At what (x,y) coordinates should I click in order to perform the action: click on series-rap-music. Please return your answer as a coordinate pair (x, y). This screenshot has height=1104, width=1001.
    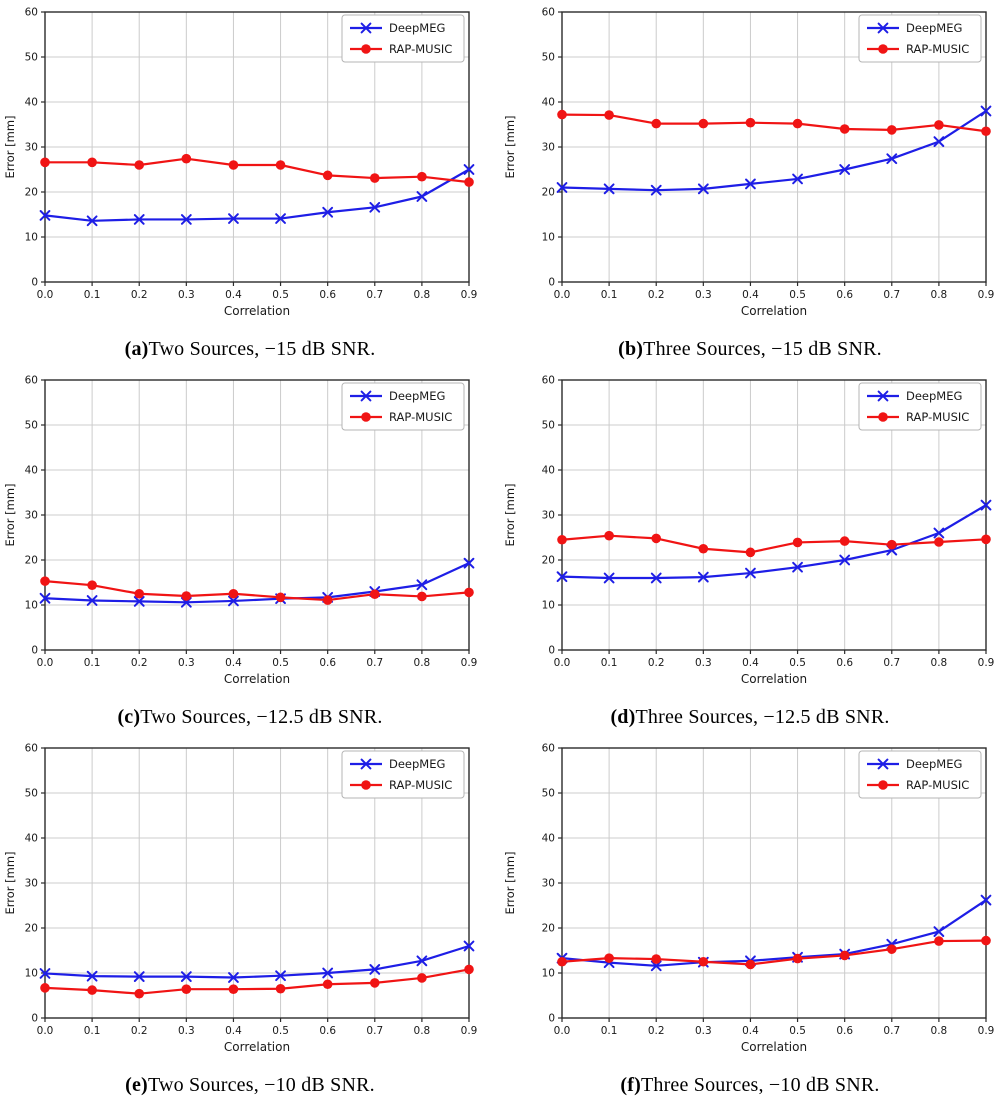
    Looking at the image, I should click on (257, 981).